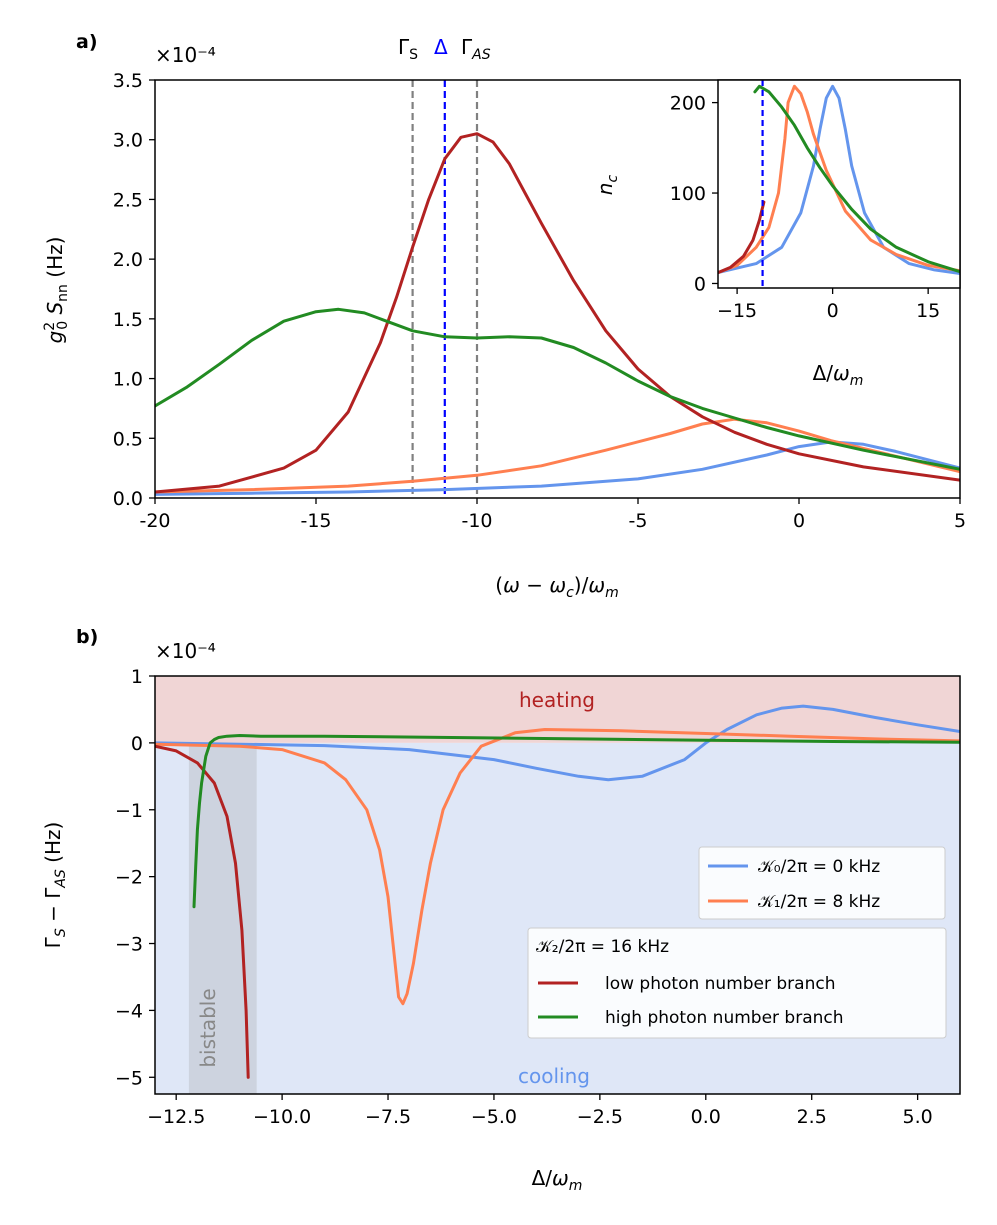  What do you see at coordinates (928, 311) in the screenshot?
I see `x-tick-label: 15` at bounding box center [928, 311].